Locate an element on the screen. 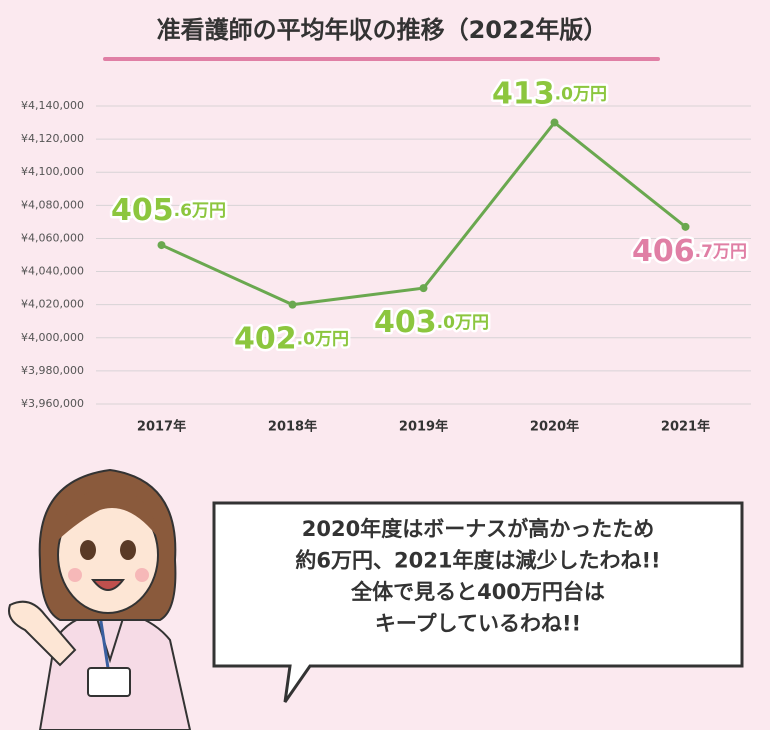 The height and width of the screenshot is (730, 770). value-label: 403.0万円 is located at coordinates (431, 322).